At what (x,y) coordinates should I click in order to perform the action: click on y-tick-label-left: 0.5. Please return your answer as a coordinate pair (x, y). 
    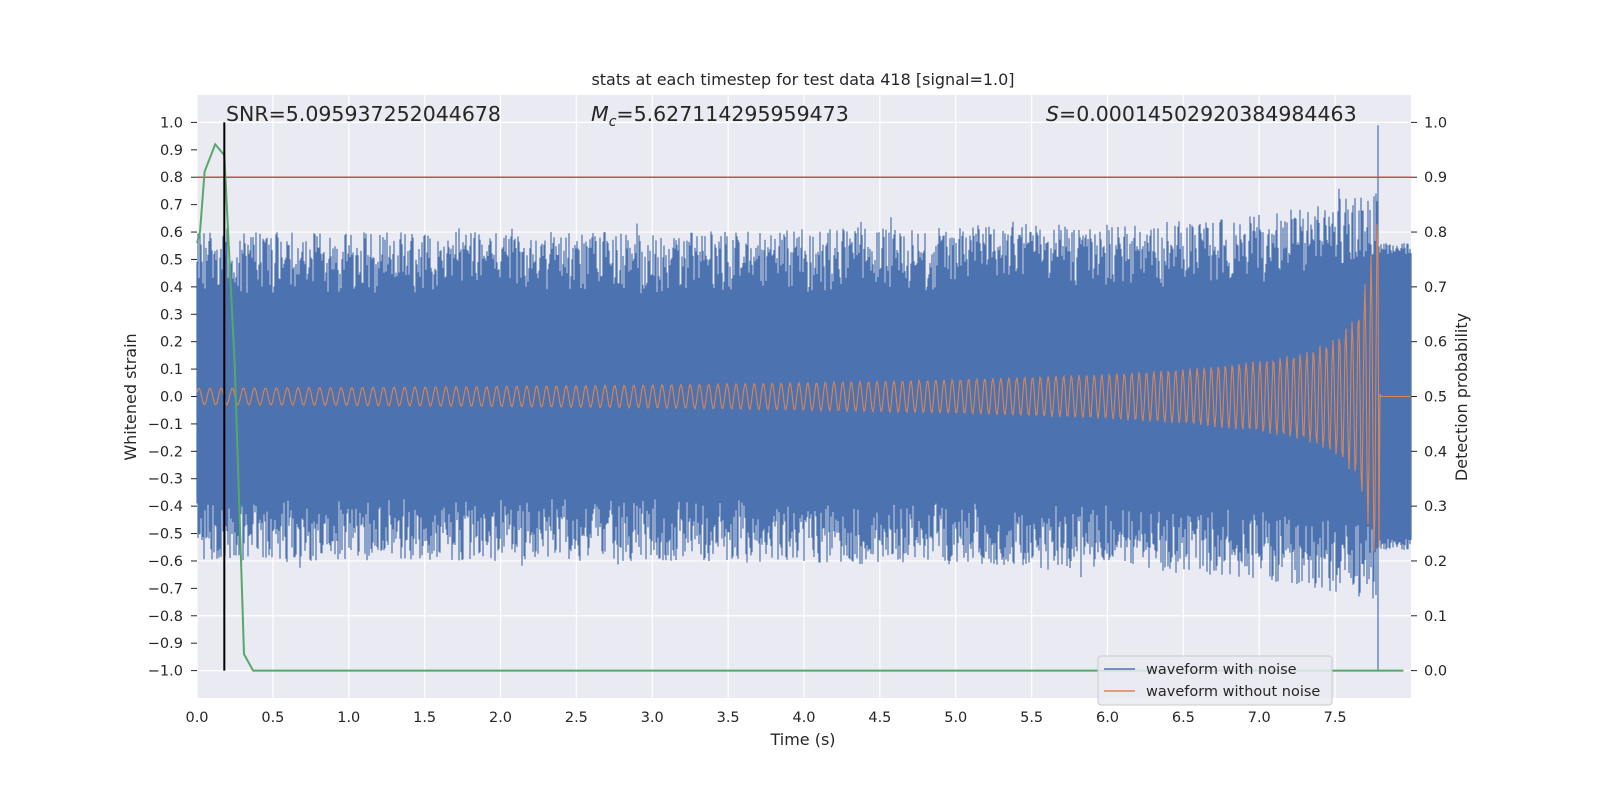
    Looking at the image, I should click on (171, 260).